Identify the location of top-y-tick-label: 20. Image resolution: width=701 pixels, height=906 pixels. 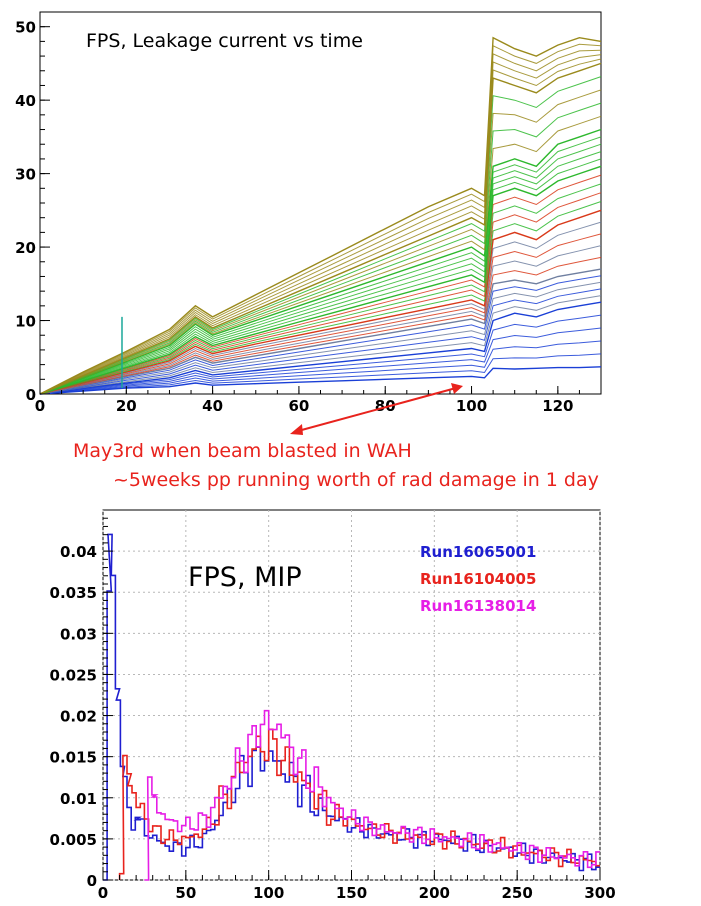
(25, 248).